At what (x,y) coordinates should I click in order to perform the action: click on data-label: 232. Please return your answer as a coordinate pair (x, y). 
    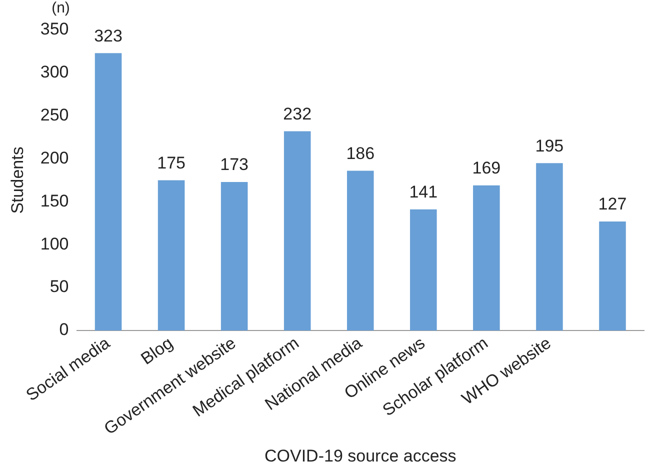
    Looking at the image, I should click on (297, 114).